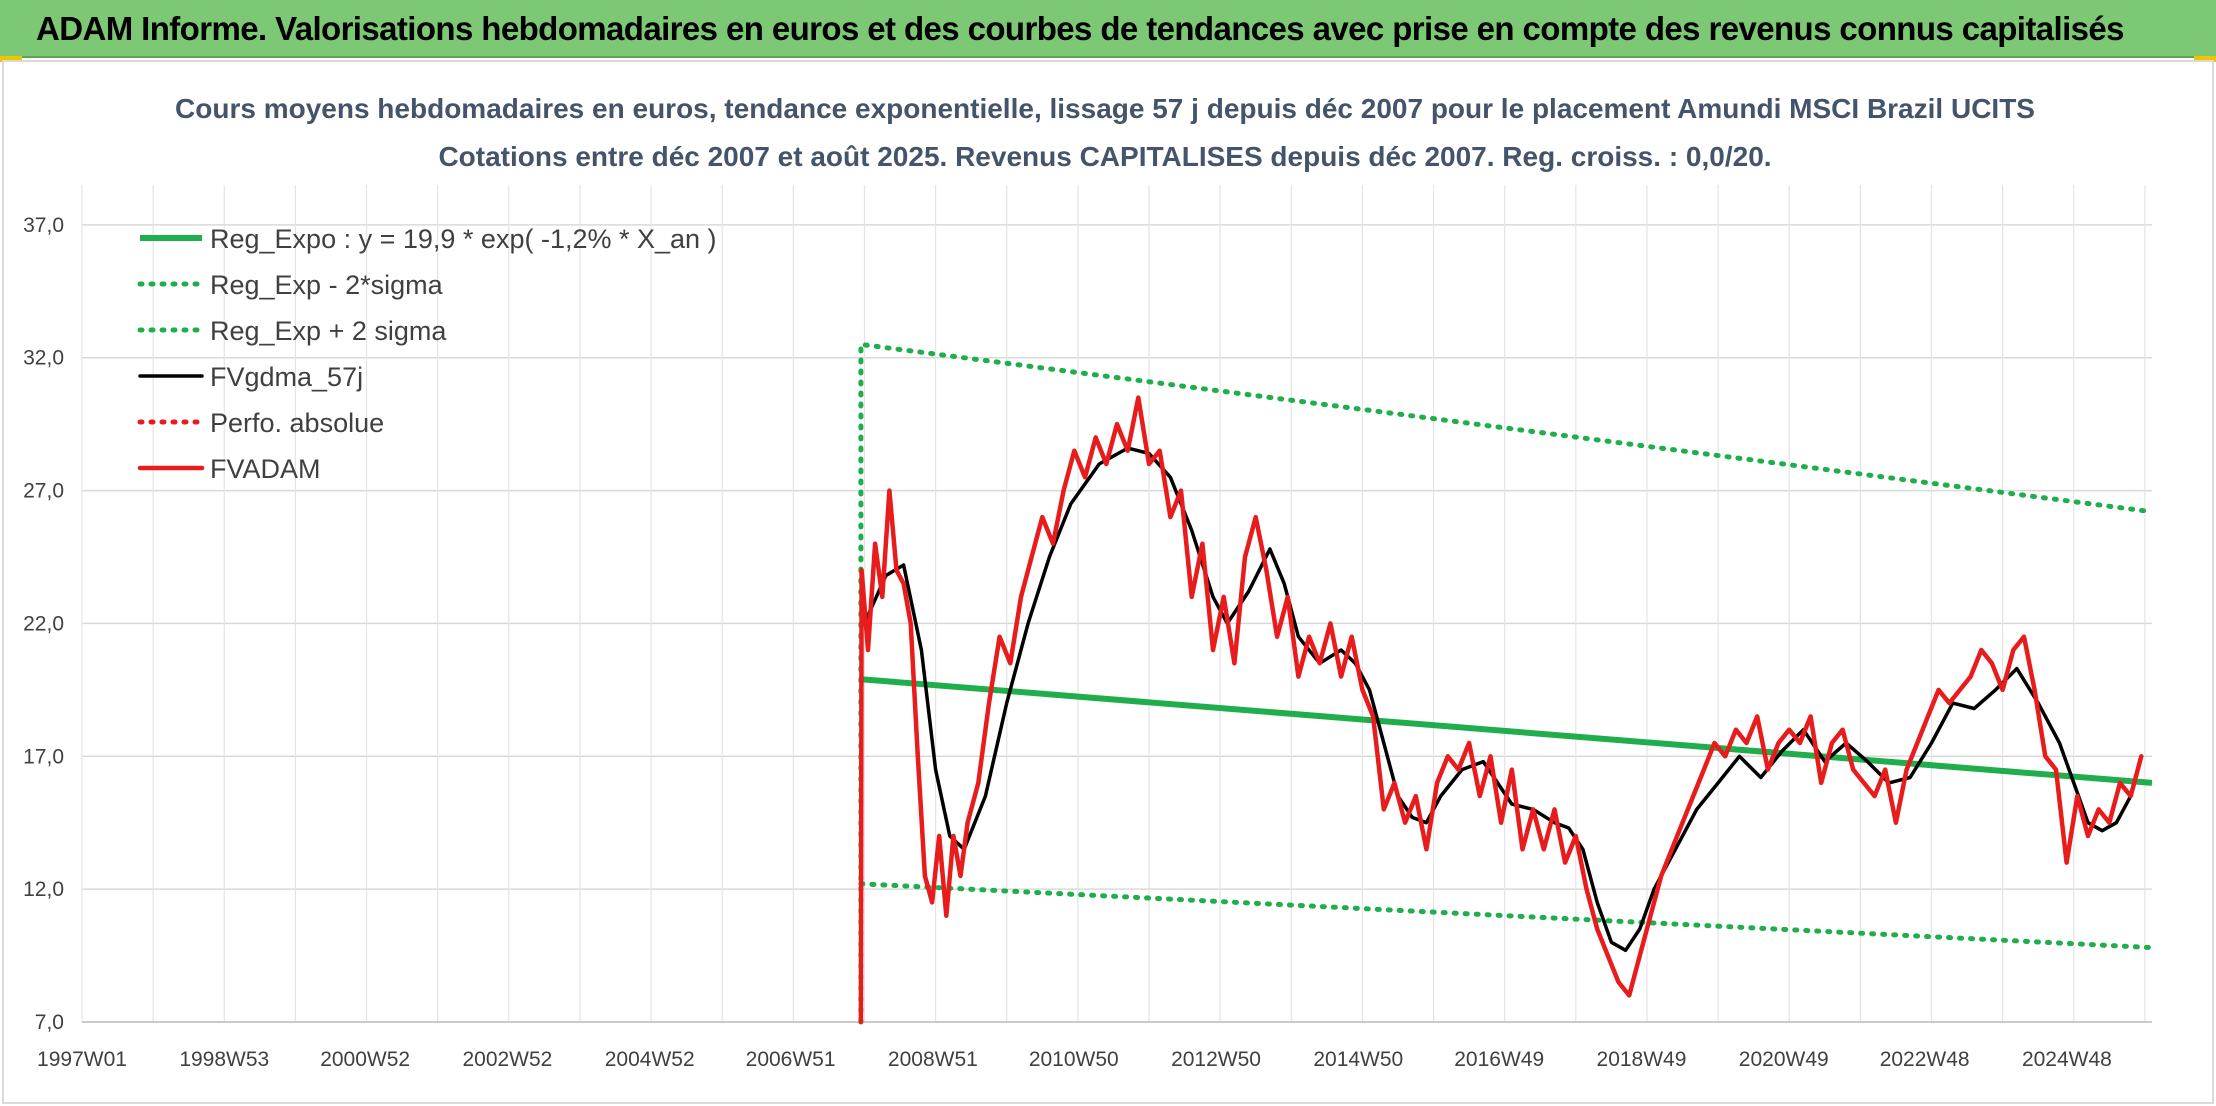 This screenshot has width=2216, height=1106. What do you see at coordinates (297, 423) in the screenshot?
I see `legend-label-4: Perfo. absolue` at bounding box center [297, 423].